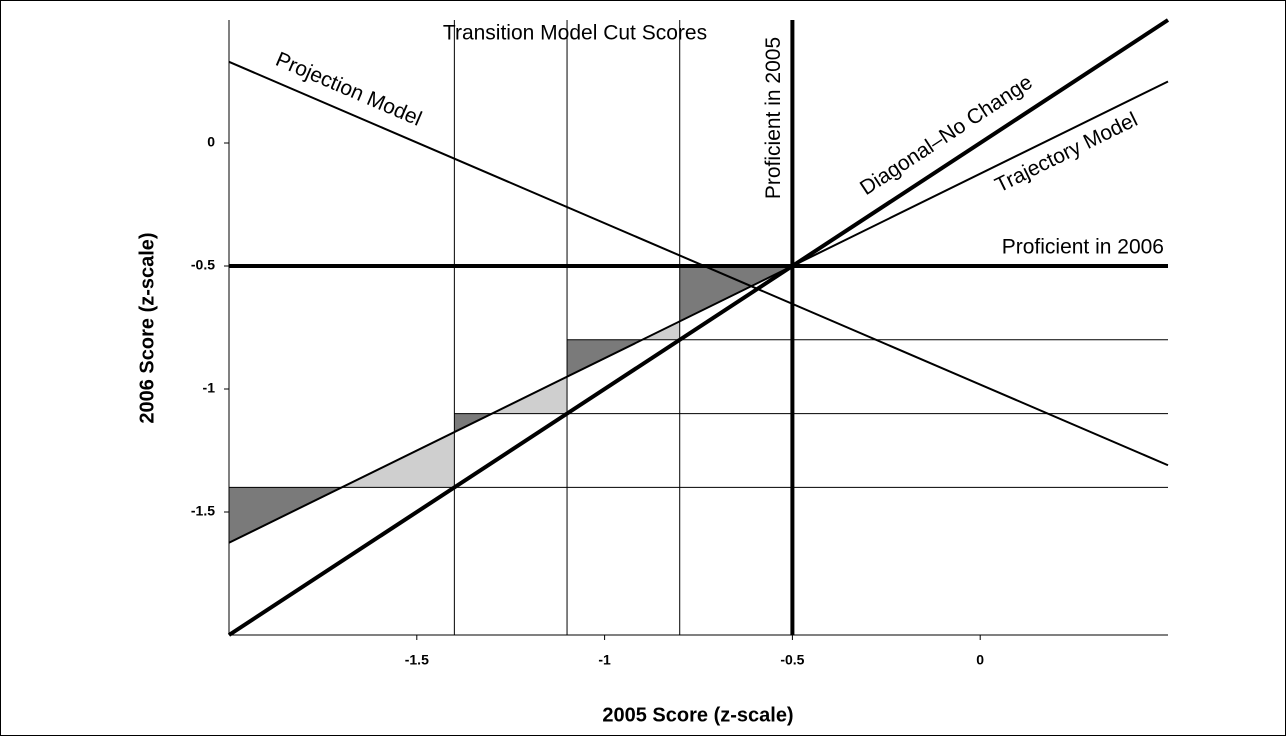 The height and width of the screenshot is (736, 1286). What do you see at coordinates (417, 660) in the screenshot?
I see `x-tick-label: -1.5` at bounding box center [417, 660].